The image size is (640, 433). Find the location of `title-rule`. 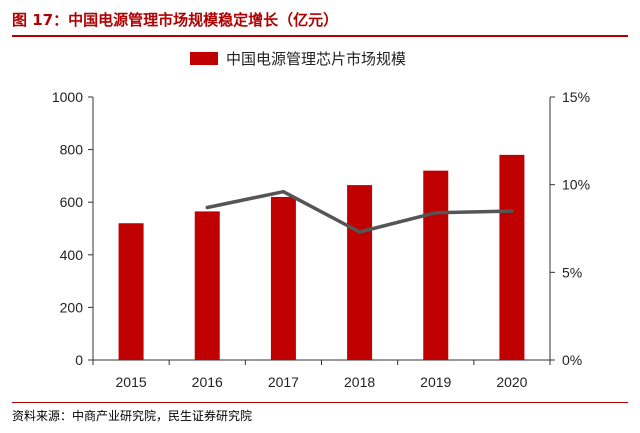

title-rule is located at coordinates (320, 36).